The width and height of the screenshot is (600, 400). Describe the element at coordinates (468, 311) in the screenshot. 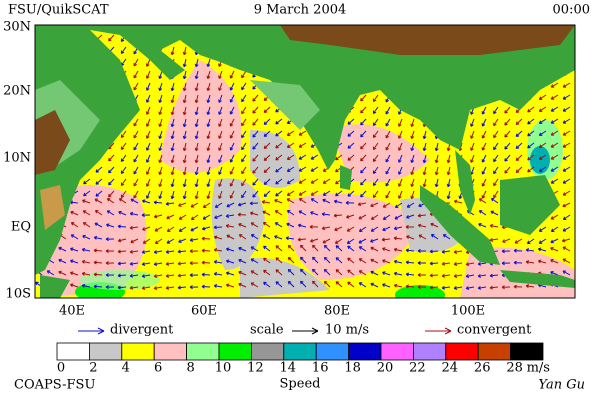

I see `lon-label: 100E` at that location.